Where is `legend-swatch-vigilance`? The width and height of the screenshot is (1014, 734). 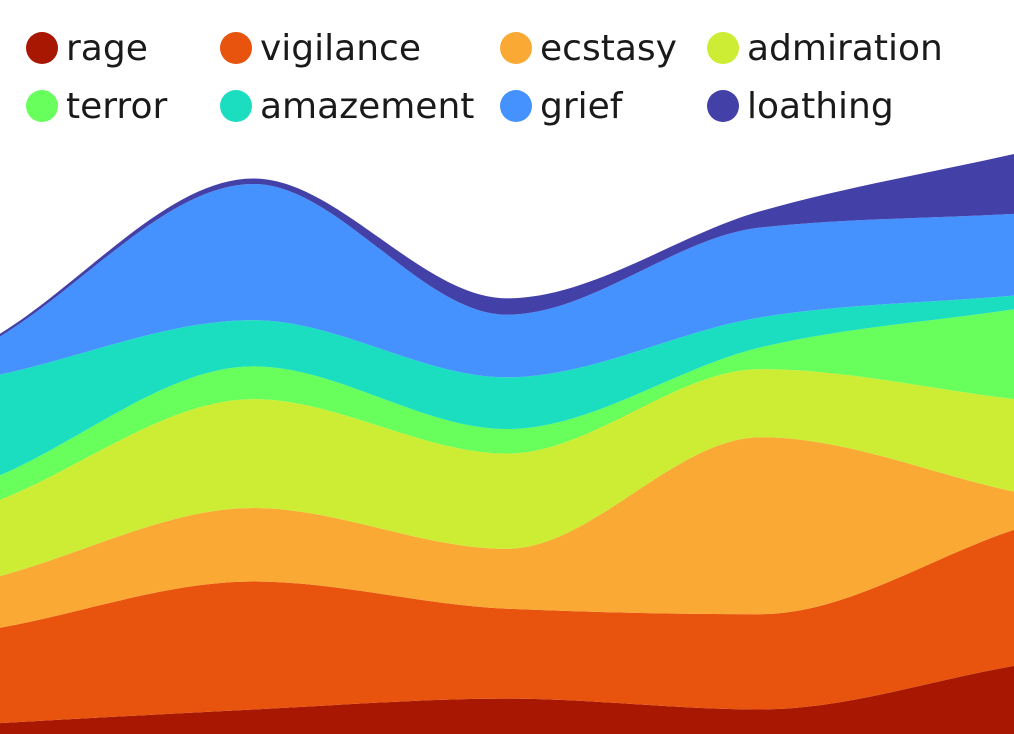 legend-swatch-vigilance is located at coordinates (236, 48).